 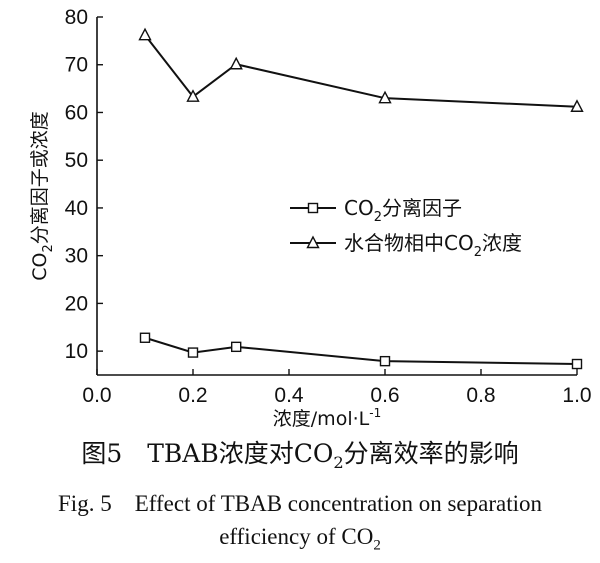 I want to click on y-tick-label: 60, so click(x=76, y=112).